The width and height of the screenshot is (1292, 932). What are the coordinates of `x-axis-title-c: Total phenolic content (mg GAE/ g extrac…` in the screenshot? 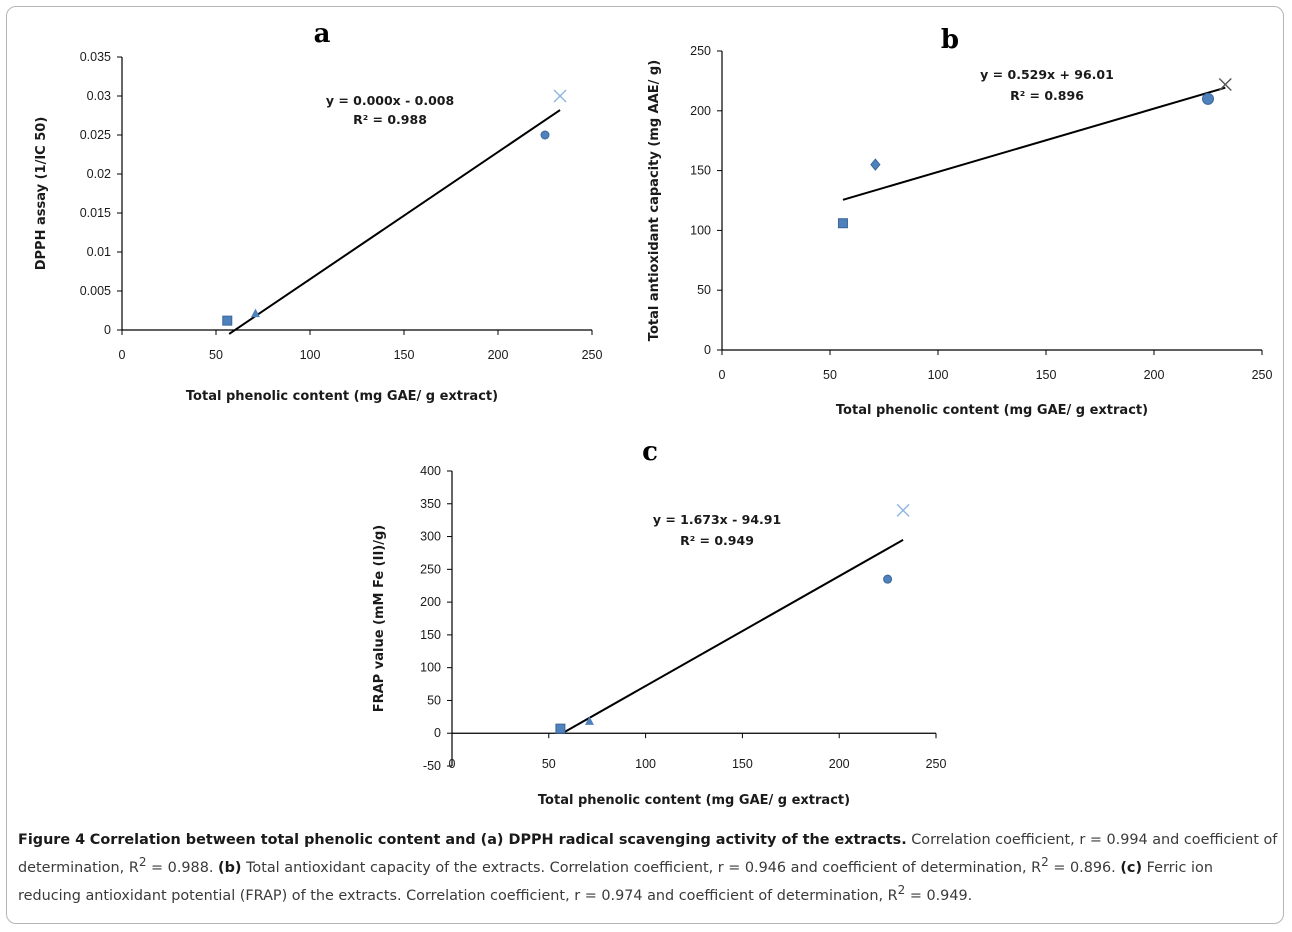 It's located at (694, 800).